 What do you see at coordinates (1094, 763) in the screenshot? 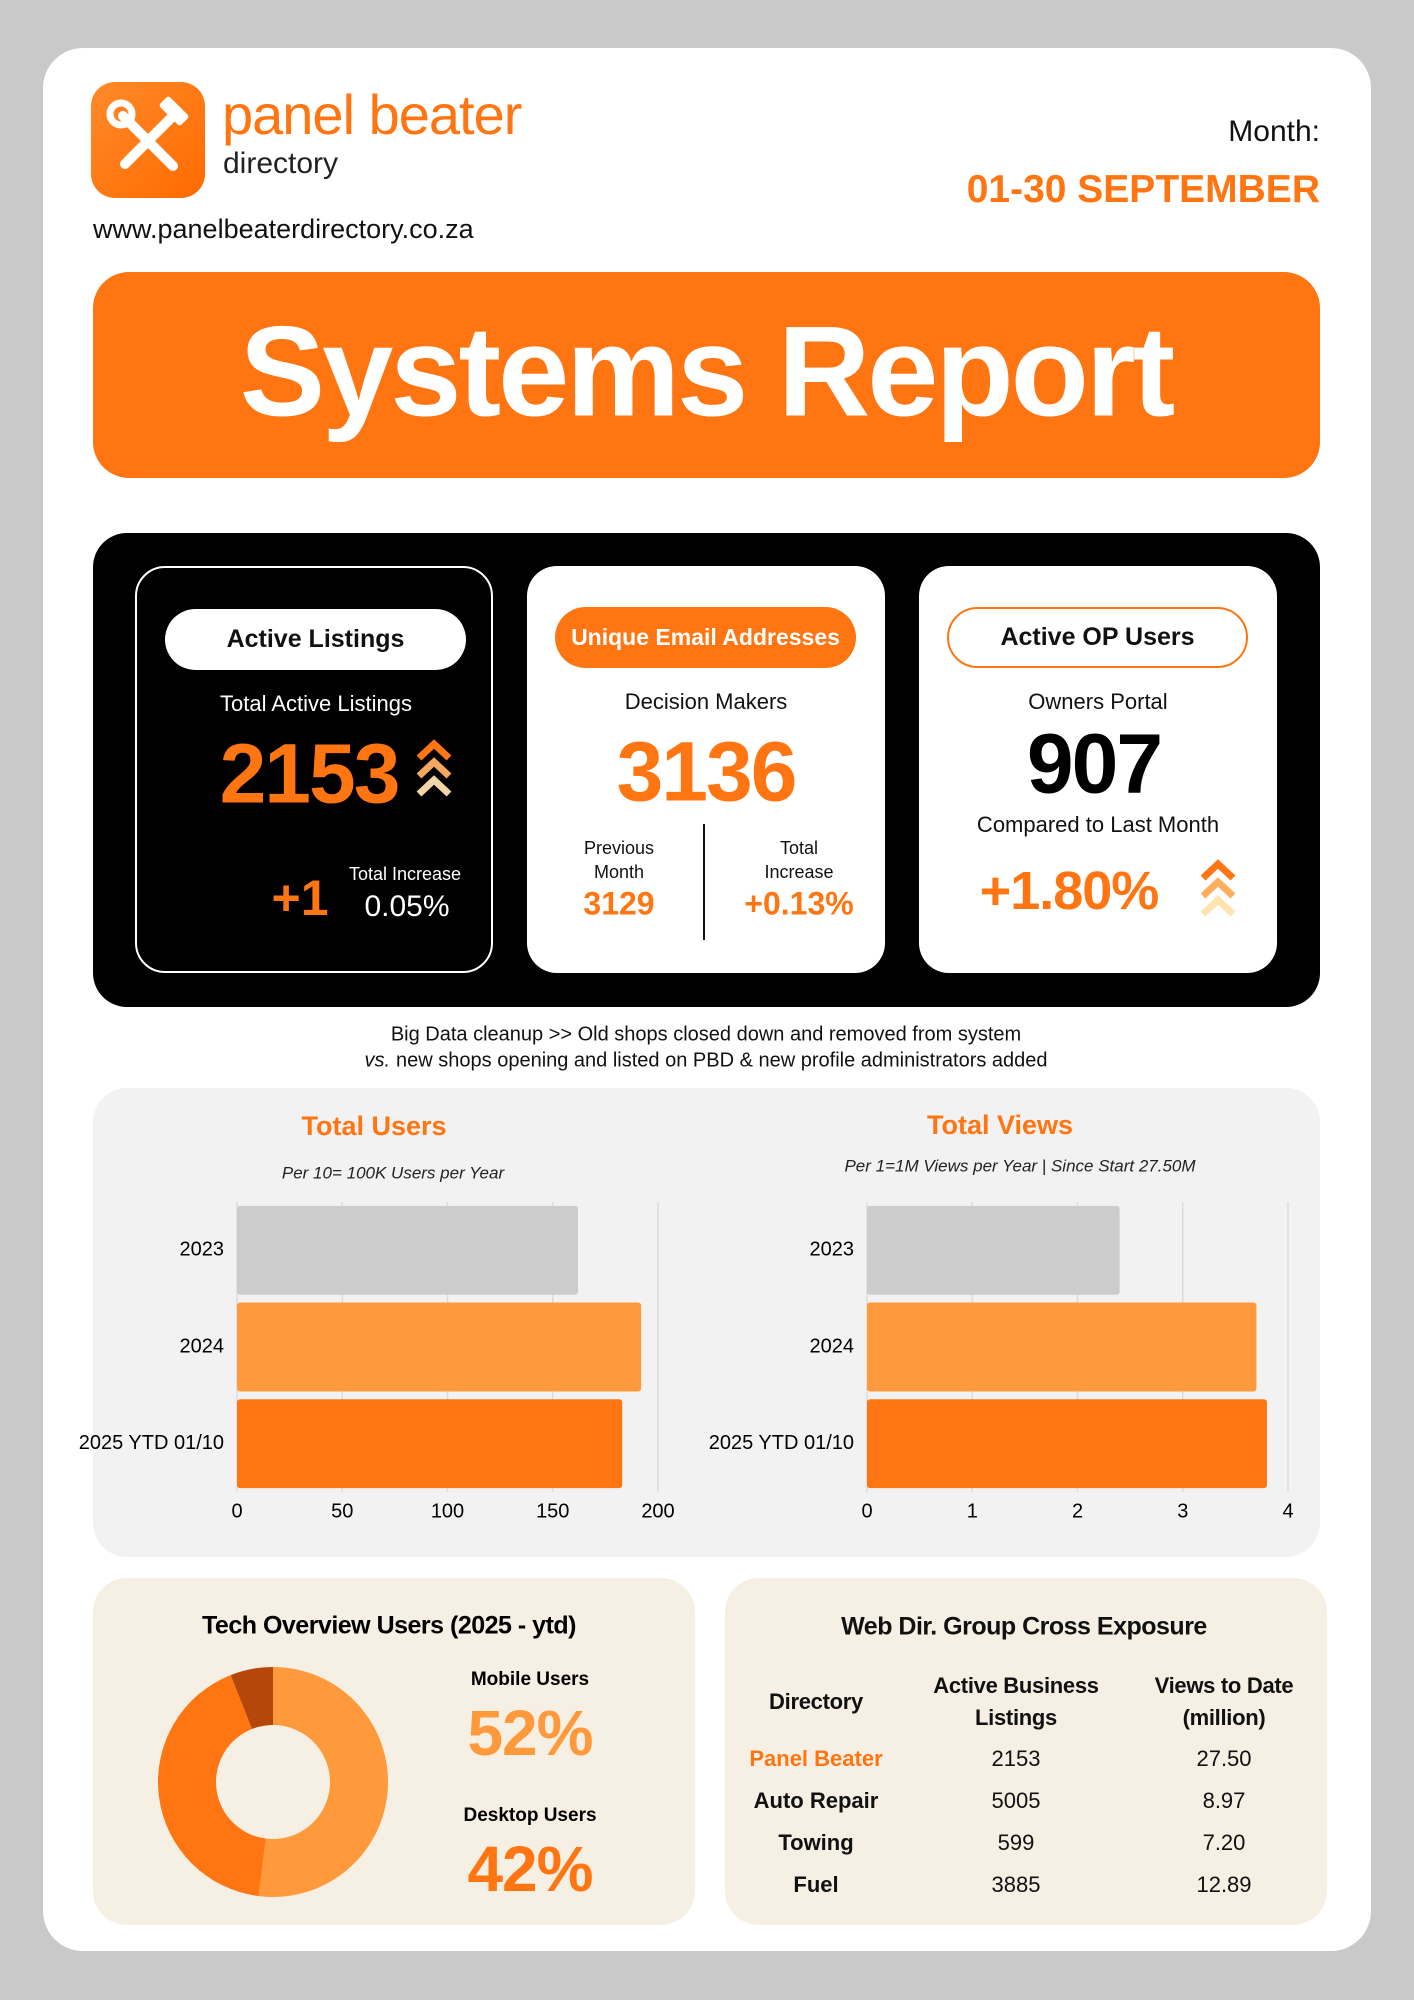
I see `kpi-value: 907` at bounding box center [1094, 763].